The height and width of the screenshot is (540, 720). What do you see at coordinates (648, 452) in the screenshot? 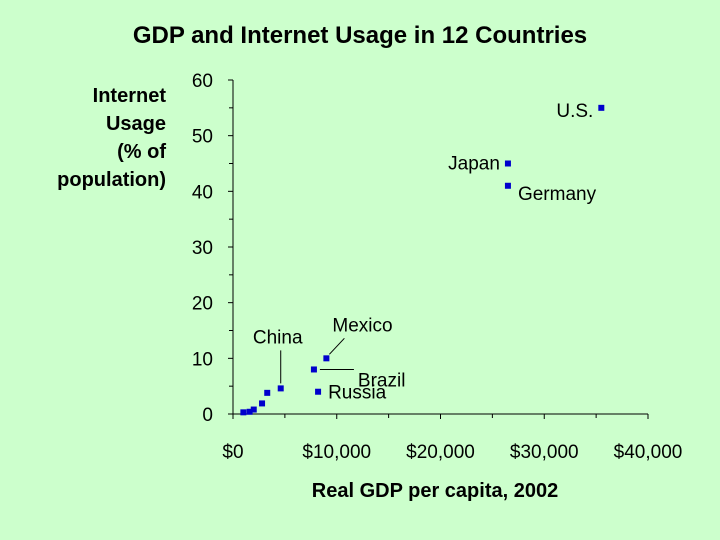
I see `x-tick-label: $40,000` at bounding box center [648, 452].